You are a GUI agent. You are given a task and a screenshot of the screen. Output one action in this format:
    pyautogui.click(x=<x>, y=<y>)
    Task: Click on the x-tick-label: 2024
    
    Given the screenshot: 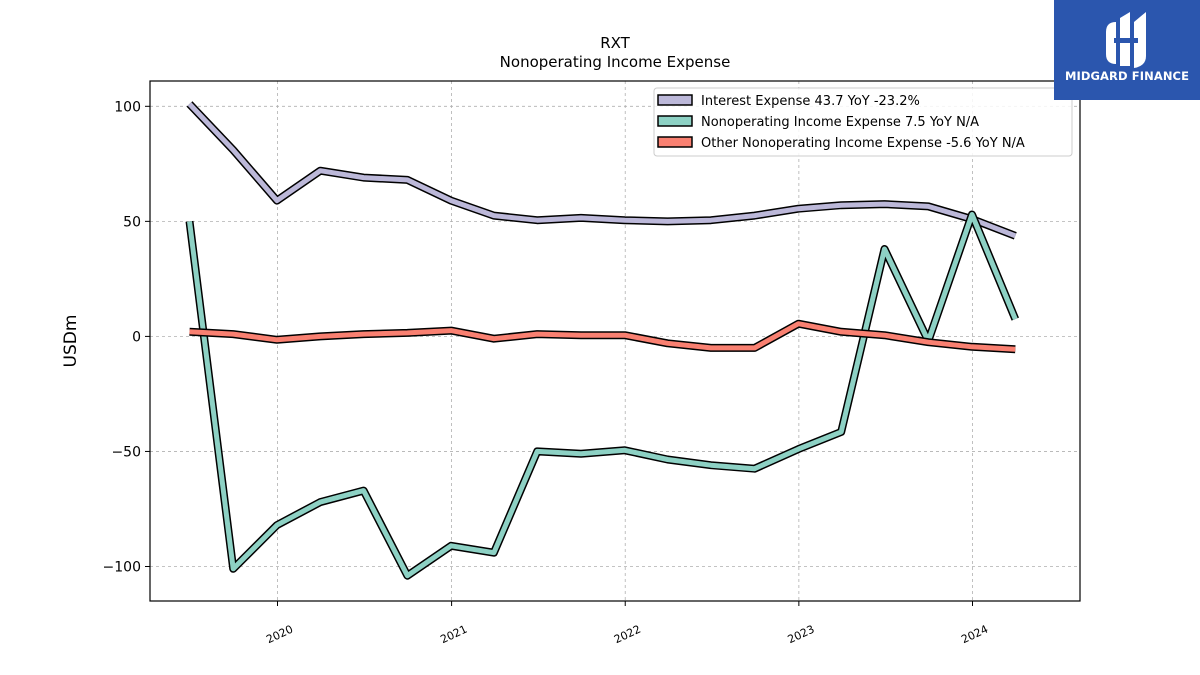 What is the action you would take?
    pyautogui.click(x=974, y=635)
    